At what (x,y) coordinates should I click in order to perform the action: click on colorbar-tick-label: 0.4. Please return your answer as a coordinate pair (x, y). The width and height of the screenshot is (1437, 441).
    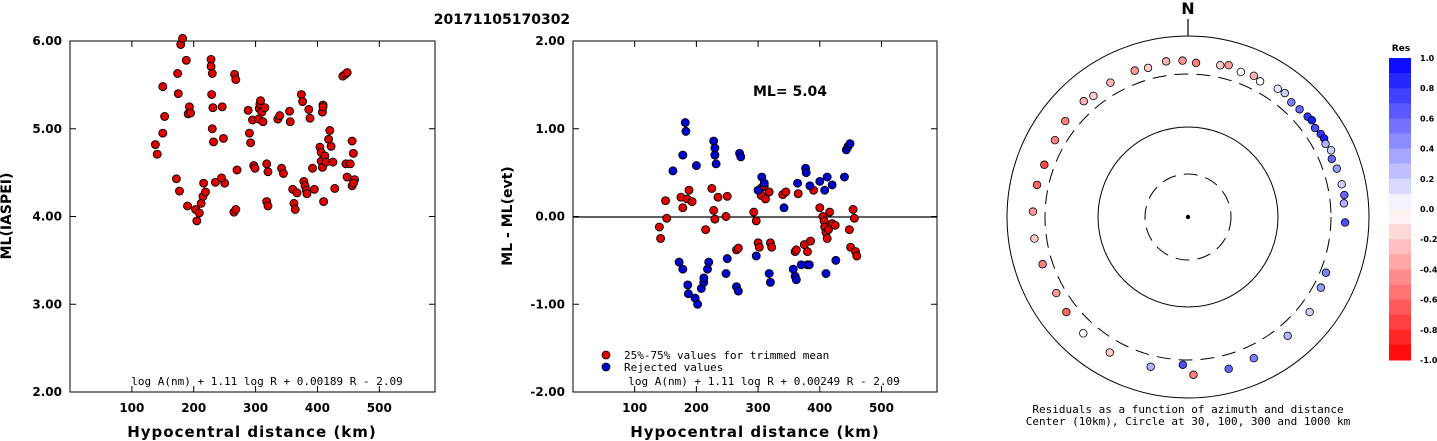
    Looking at the image, I should click on (1427, 149).